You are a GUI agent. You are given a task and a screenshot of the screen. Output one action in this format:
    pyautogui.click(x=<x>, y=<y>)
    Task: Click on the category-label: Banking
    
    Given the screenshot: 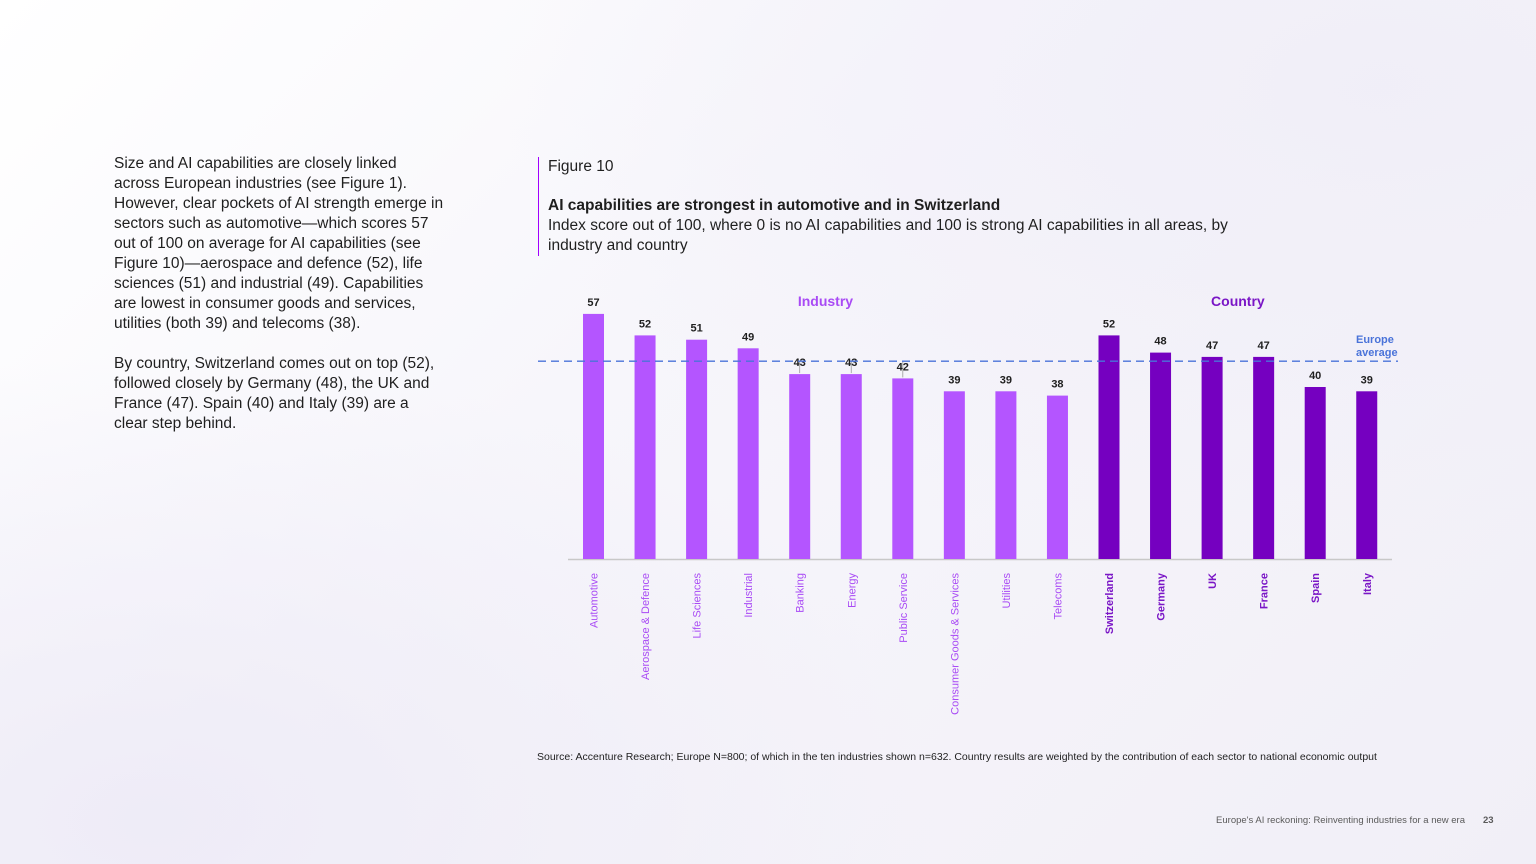 What is the action you would take?
    pyautogui.click(x=801, y=593)
    